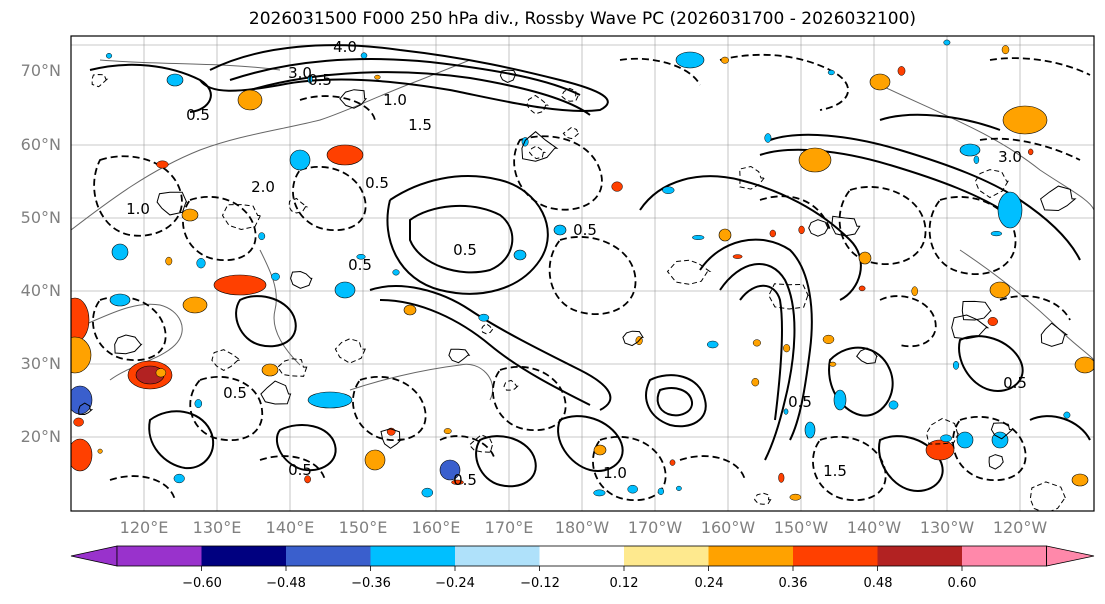 This screenshot has width=1105, height=604. I want to click on lat-label-30n: 30°N, so click(40, 363).